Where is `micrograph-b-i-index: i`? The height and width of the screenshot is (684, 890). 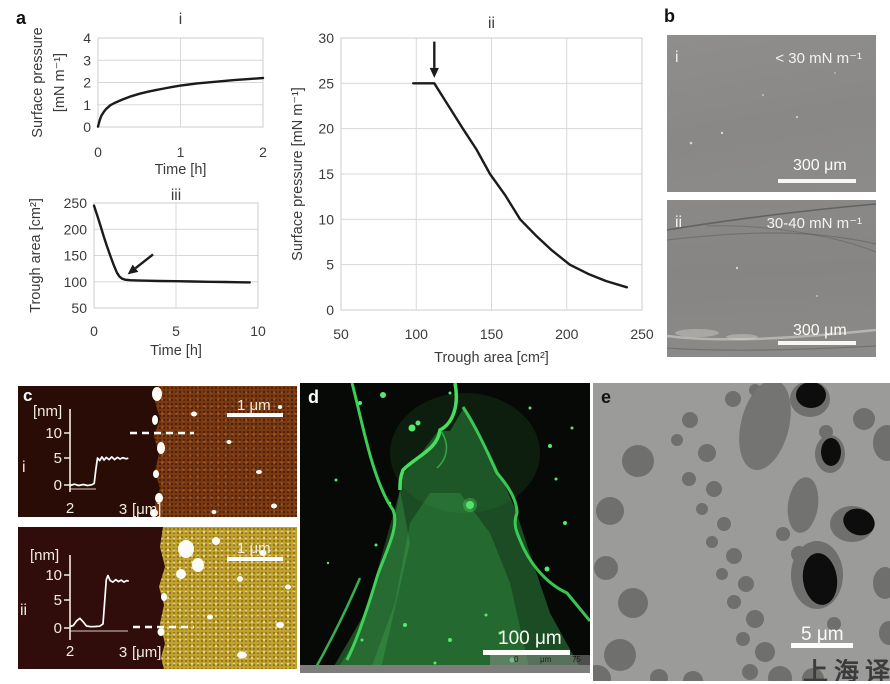 micrograph-b-i-index: i is located at coordinates (677, 57).